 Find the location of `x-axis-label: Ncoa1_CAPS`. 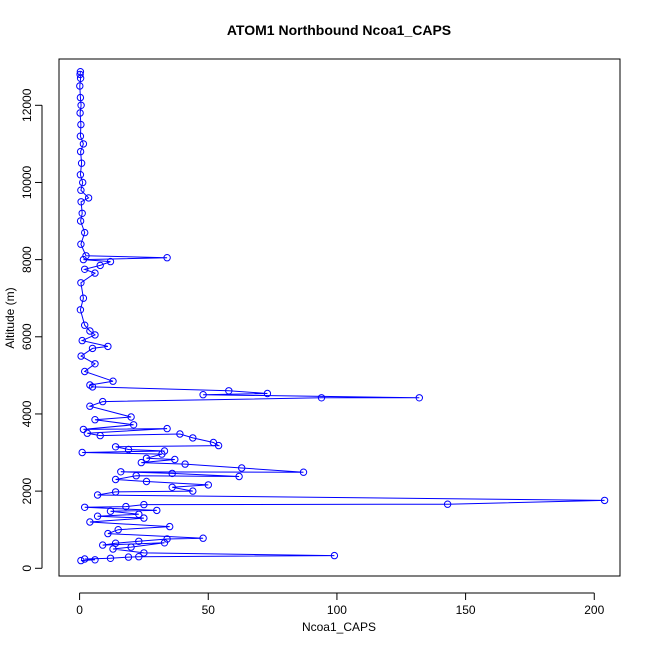

x-axis-label: Ncoa1_CAPS is located at coordinates (339, 627).